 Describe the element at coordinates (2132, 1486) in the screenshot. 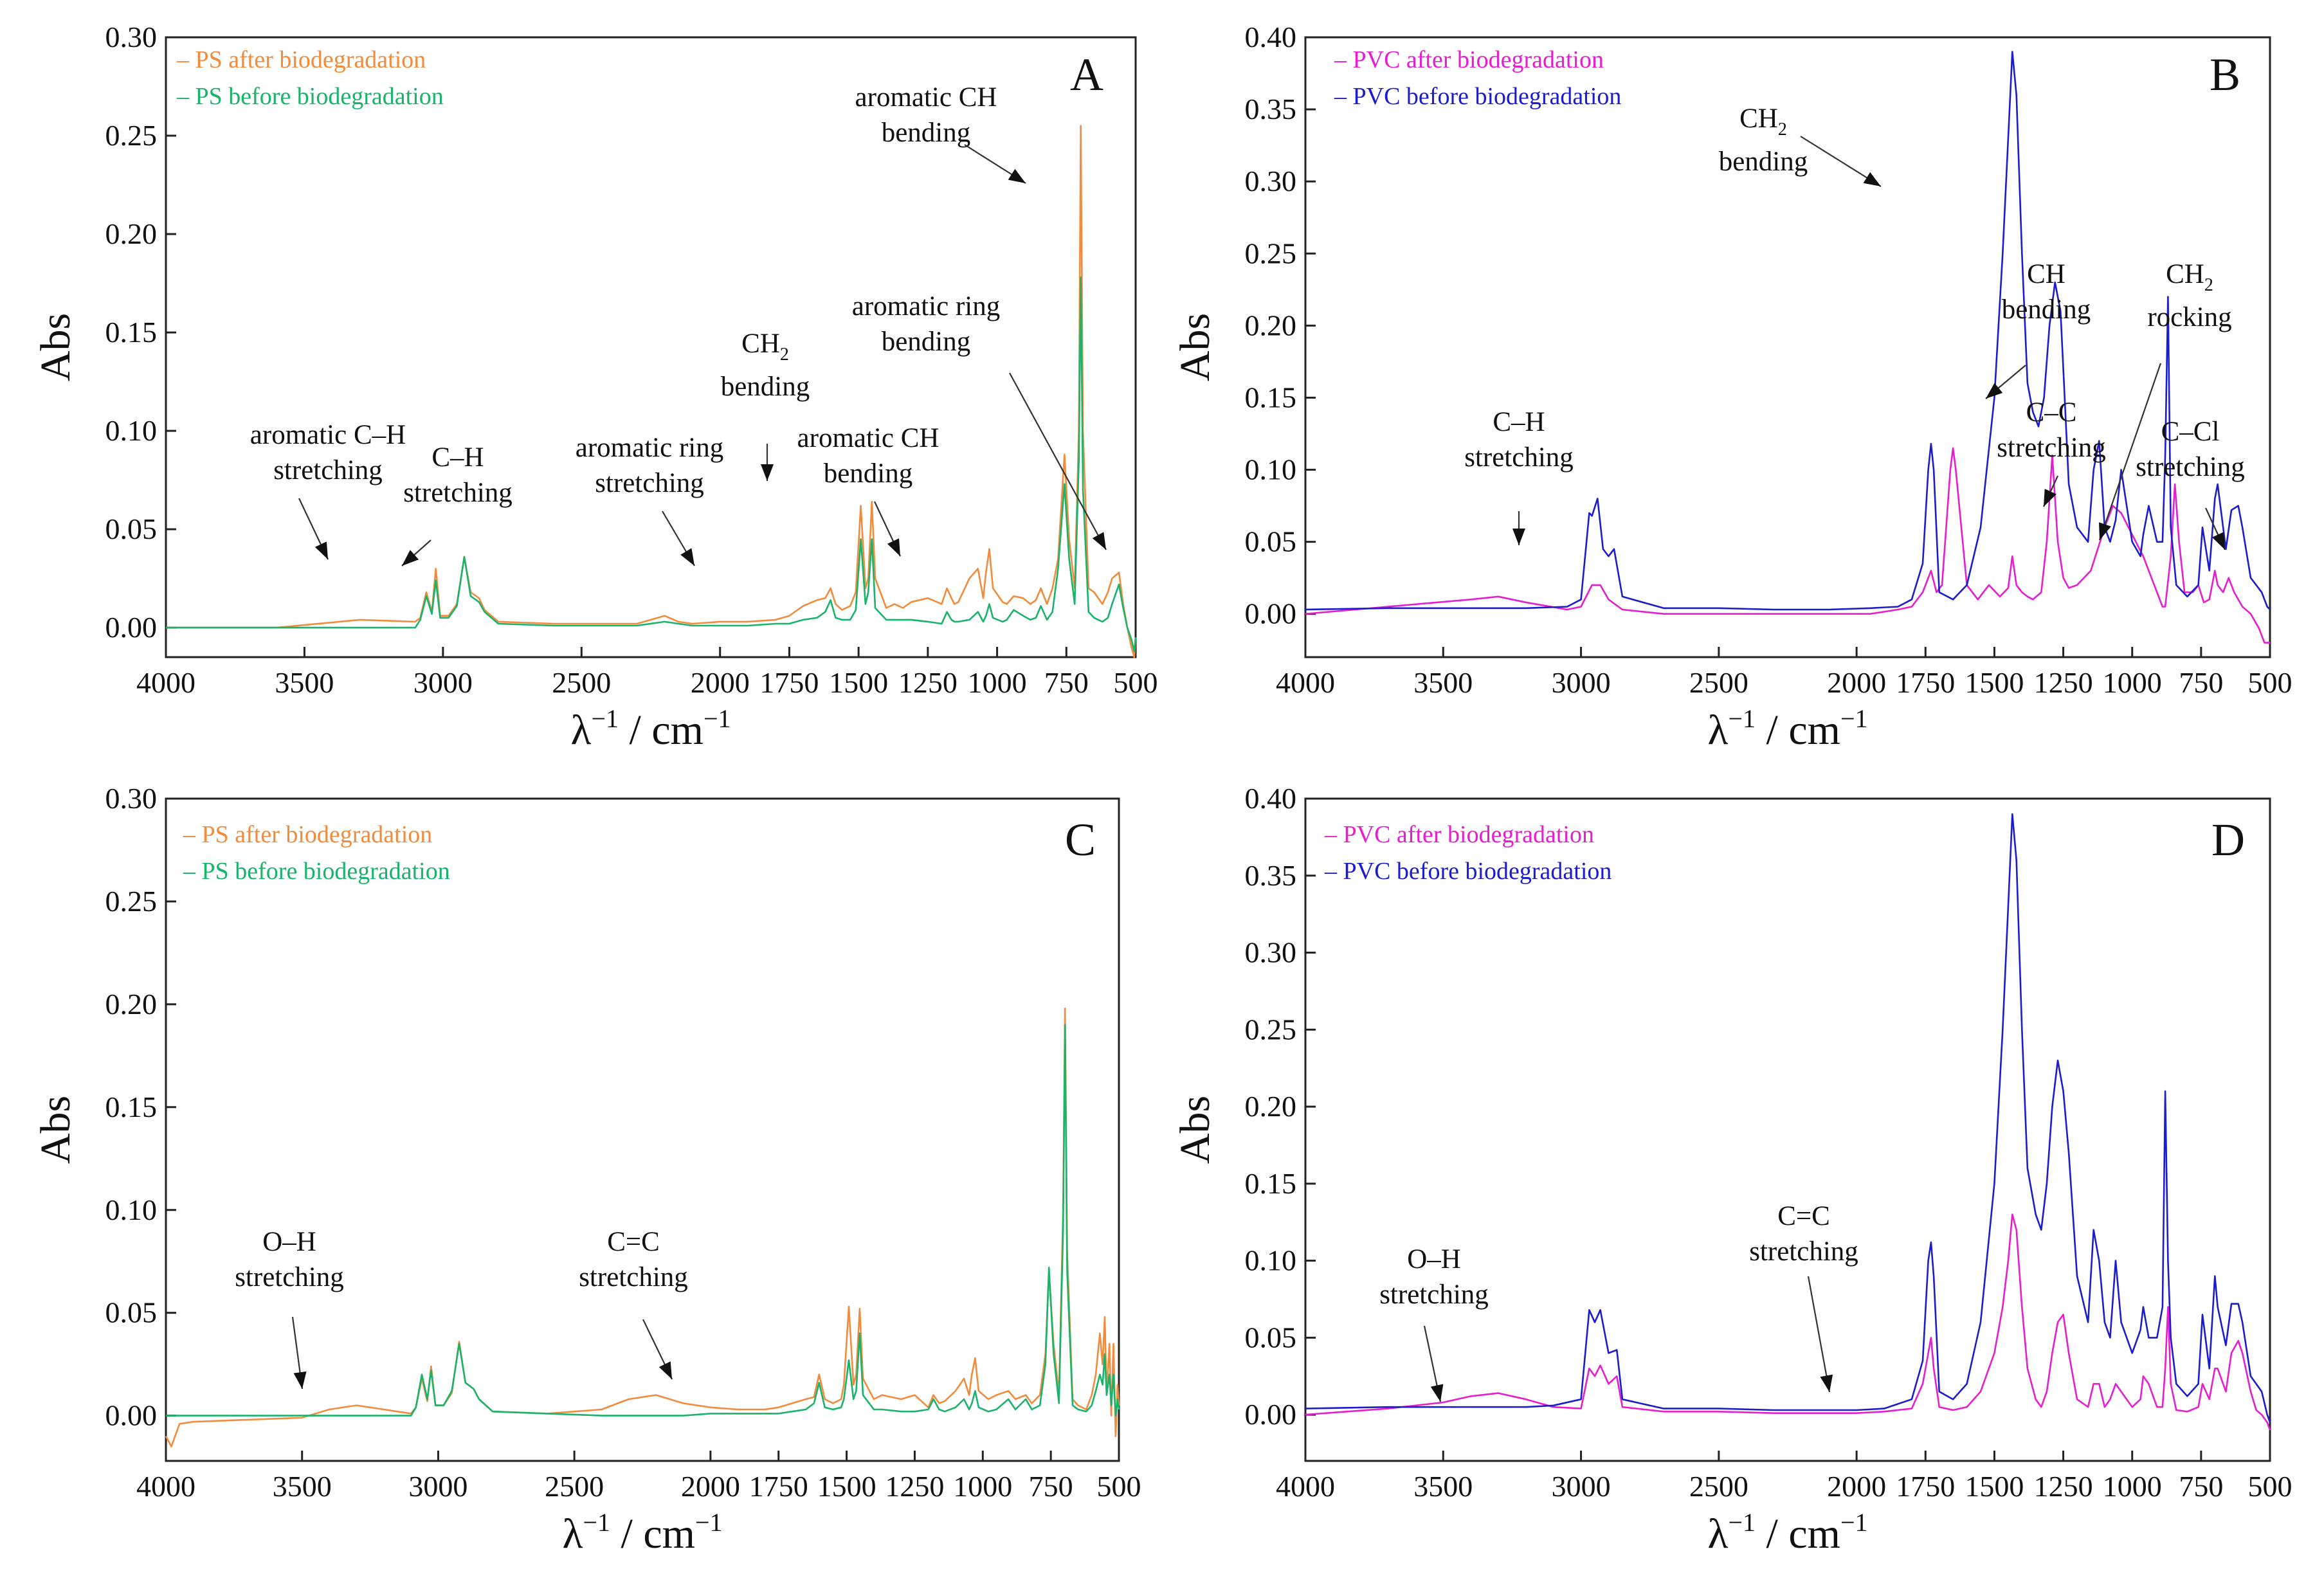

I see `x-tick-label: 1000` at that location.